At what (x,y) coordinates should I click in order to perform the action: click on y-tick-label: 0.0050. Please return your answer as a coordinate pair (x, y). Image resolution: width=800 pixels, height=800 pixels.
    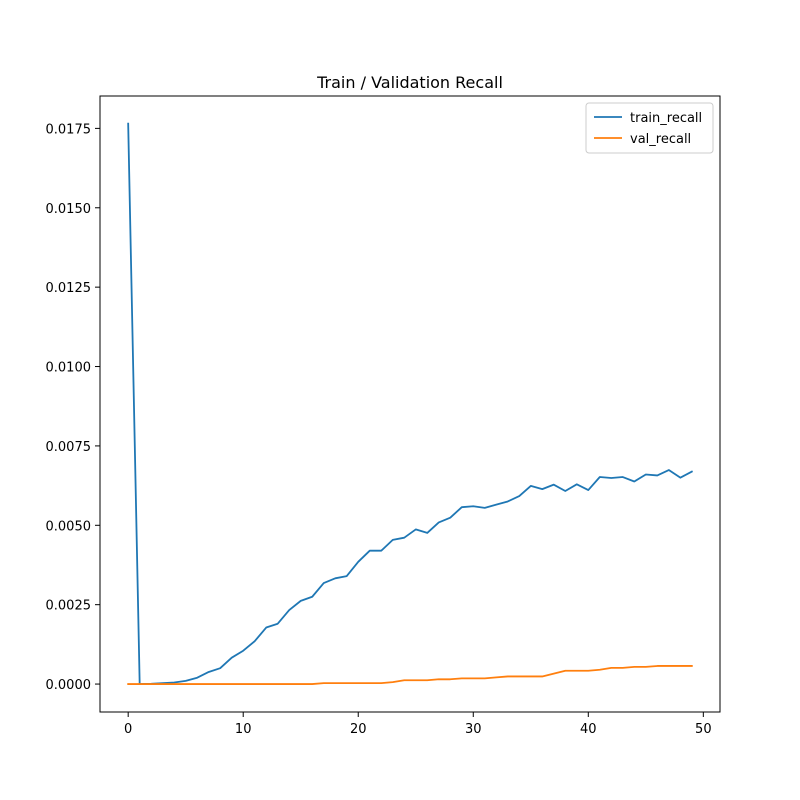
    Looking at the image, I should click on (69, 526).